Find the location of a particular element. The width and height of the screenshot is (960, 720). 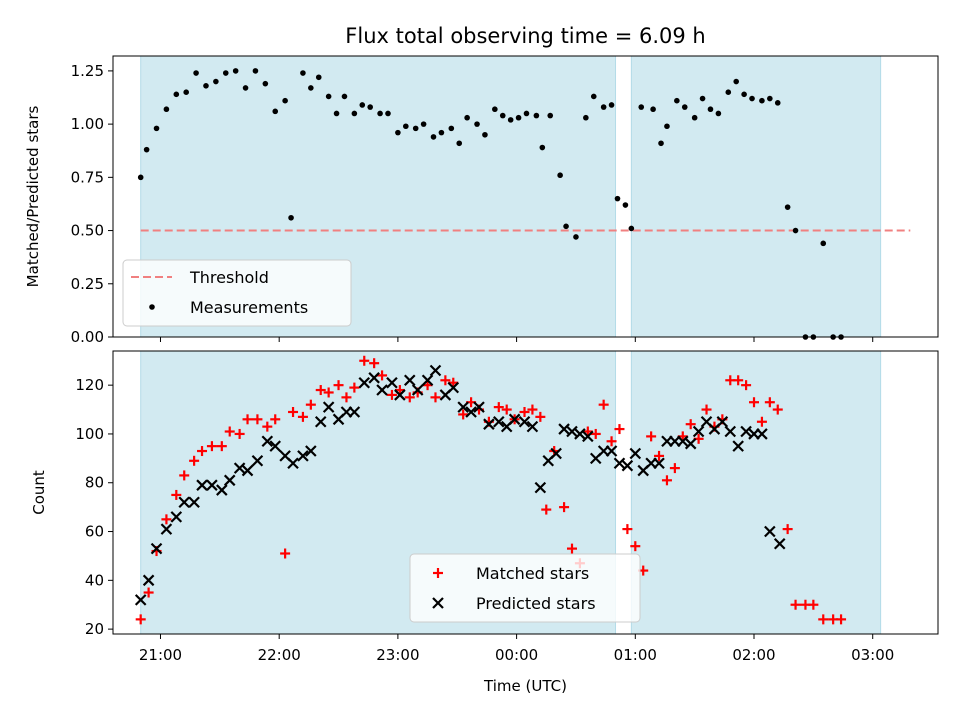

y-tick-label: 0.50 is located at coordinates (87, 231).